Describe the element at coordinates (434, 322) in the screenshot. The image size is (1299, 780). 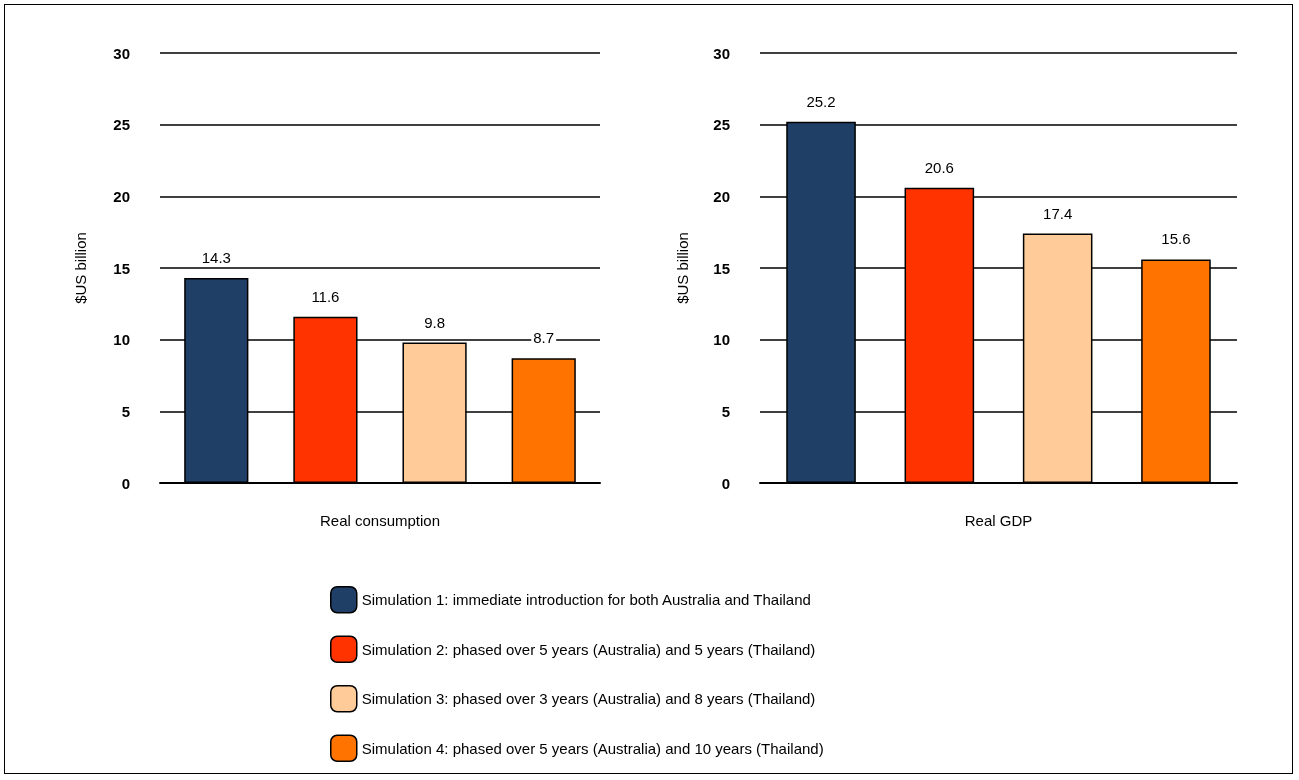
I see `data-label: 9.8` at that location.